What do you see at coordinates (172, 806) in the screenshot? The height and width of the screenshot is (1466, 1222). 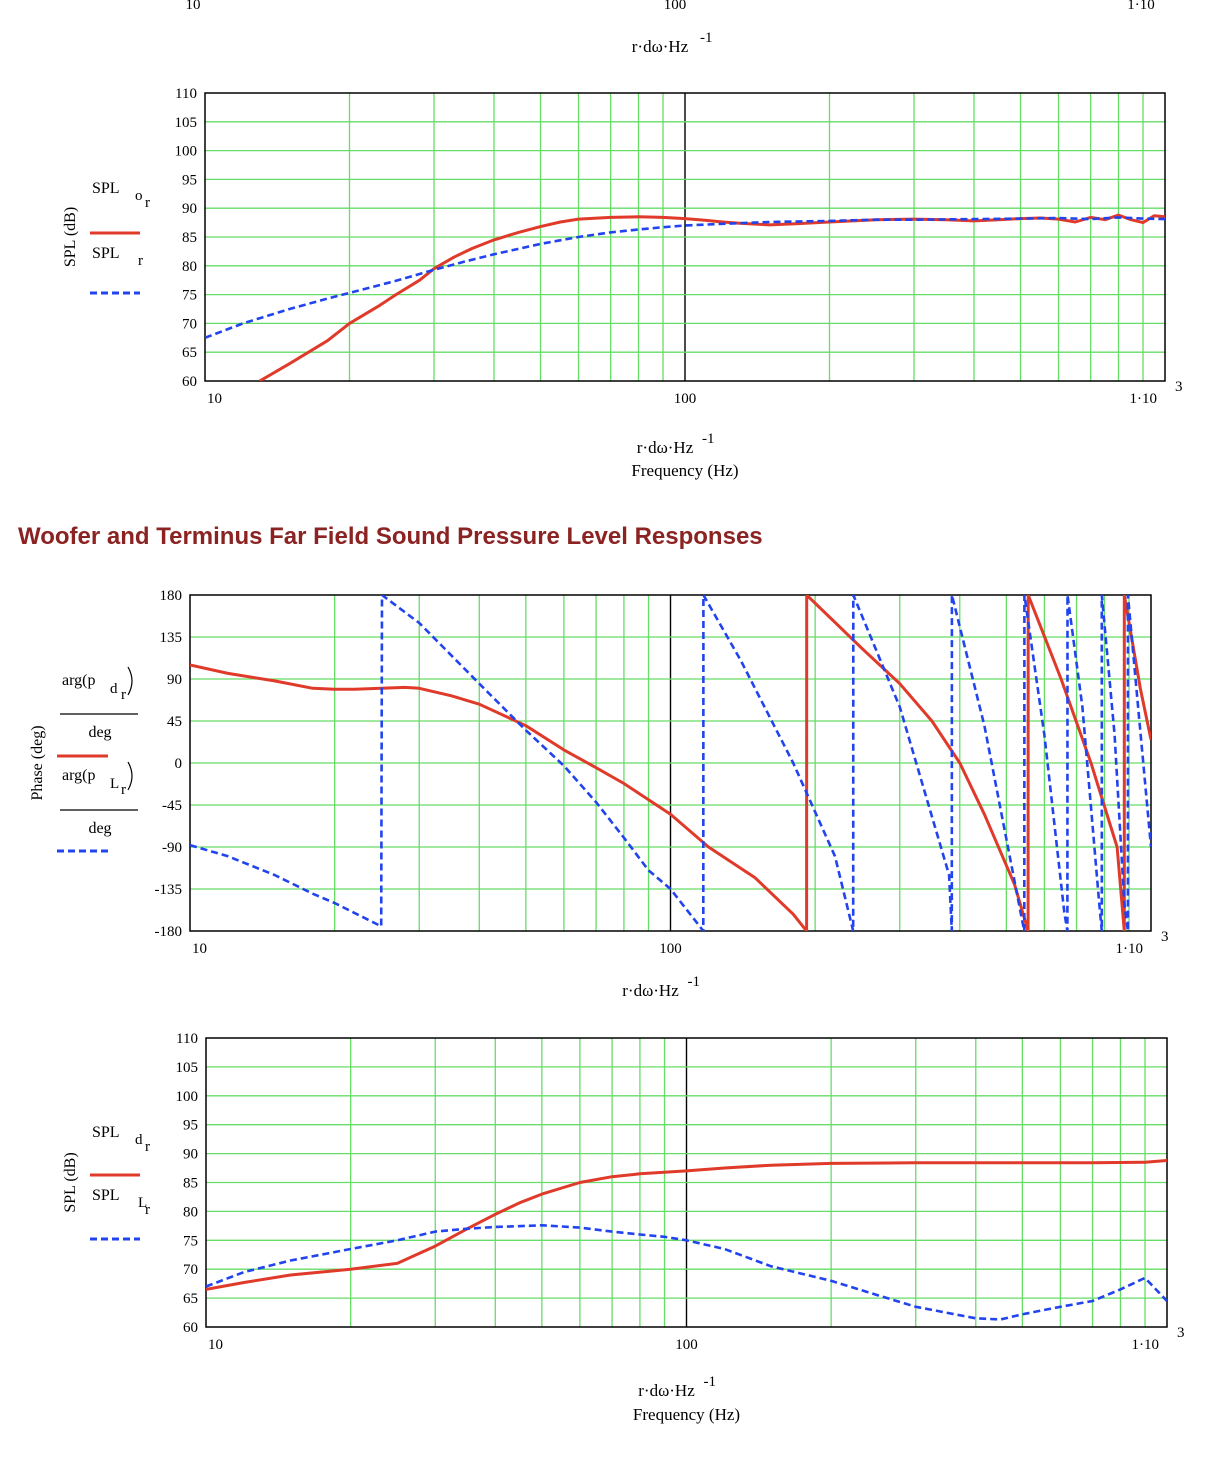 I see `y-tick-label: -45` at bounding box center [172, 806].